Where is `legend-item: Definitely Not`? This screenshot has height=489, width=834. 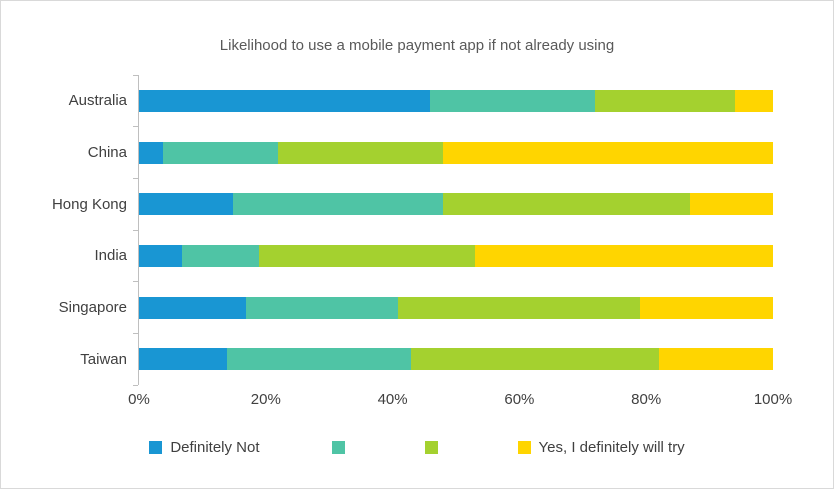 legend-item: Definitely Not is located at coordinates (204, 447).